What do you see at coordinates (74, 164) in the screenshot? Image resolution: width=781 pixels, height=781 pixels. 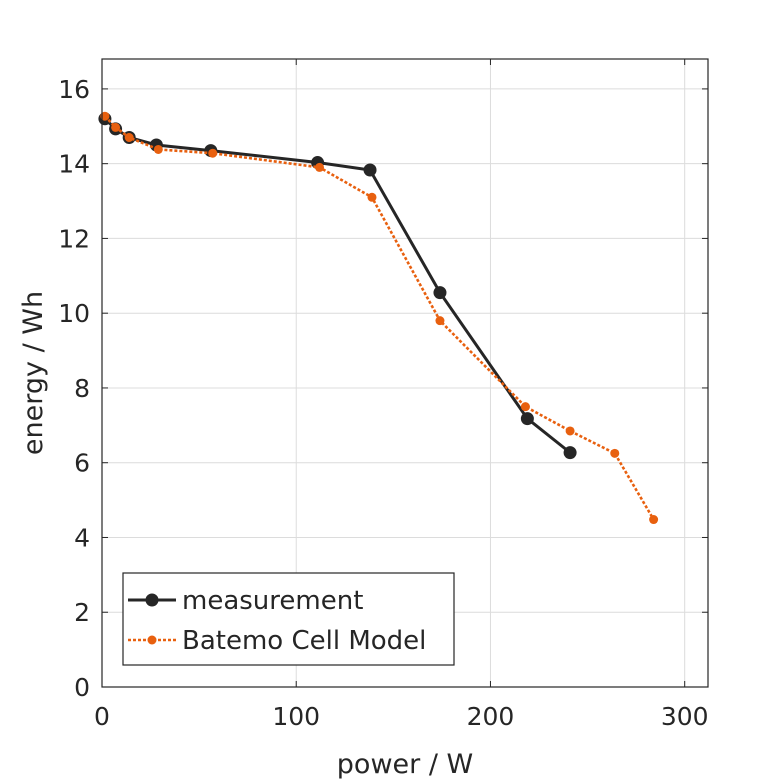 I see `y-tick-label: 14` at bounding box center [74, 164].